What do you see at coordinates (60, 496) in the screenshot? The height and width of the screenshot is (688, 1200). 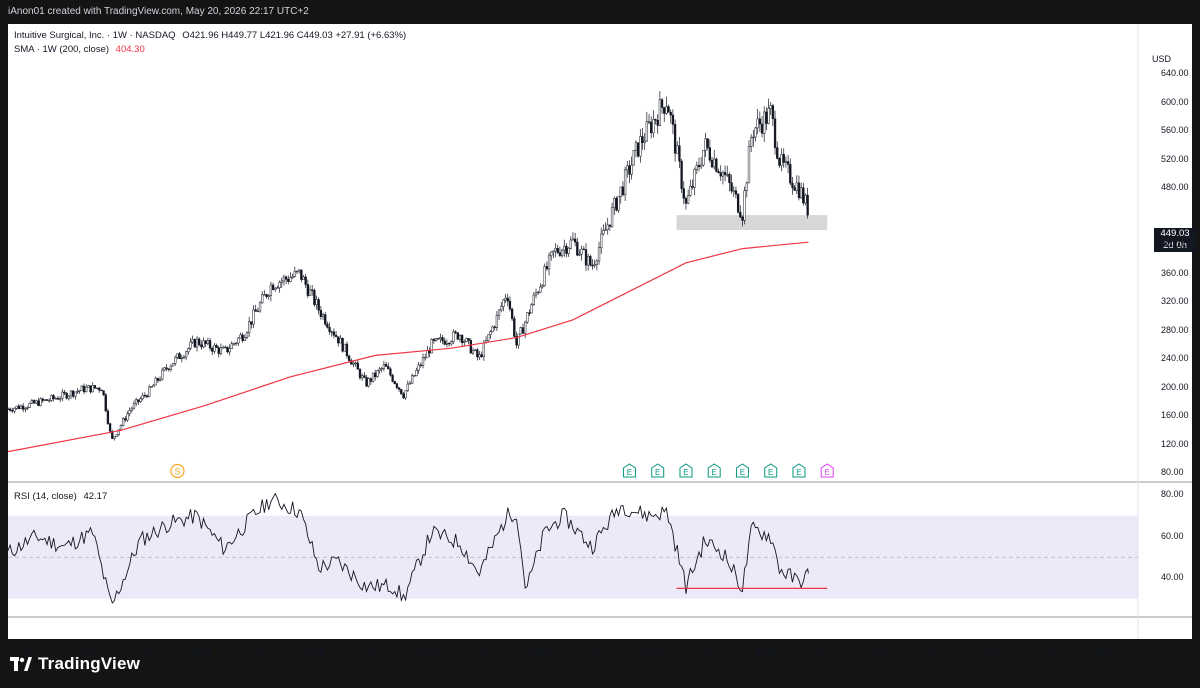 I see `rsi-legend: RSI (14, close) 42.17` at bounding box center [60, 496].